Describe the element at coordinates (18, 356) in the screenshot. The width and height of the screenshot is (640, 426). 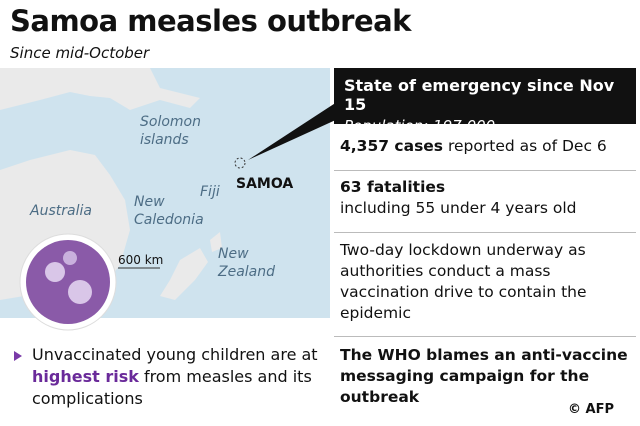
I see `bullet` at that location.